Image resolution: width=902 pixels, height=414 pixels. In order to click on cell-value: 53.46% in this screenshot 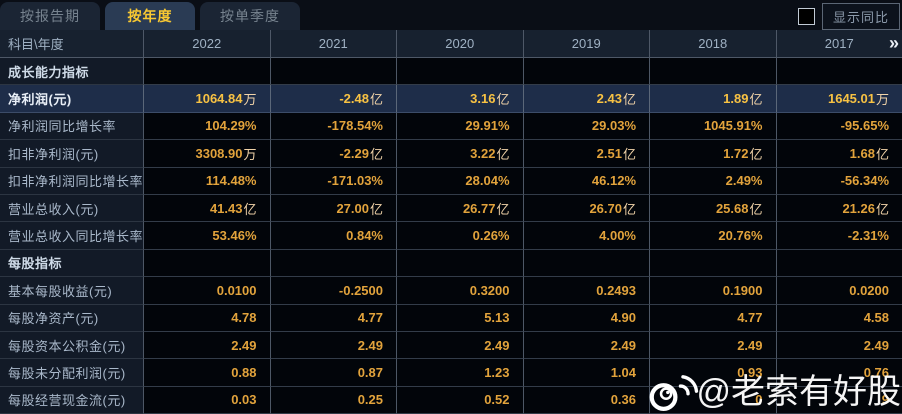, I will do `click(206, 236)`.